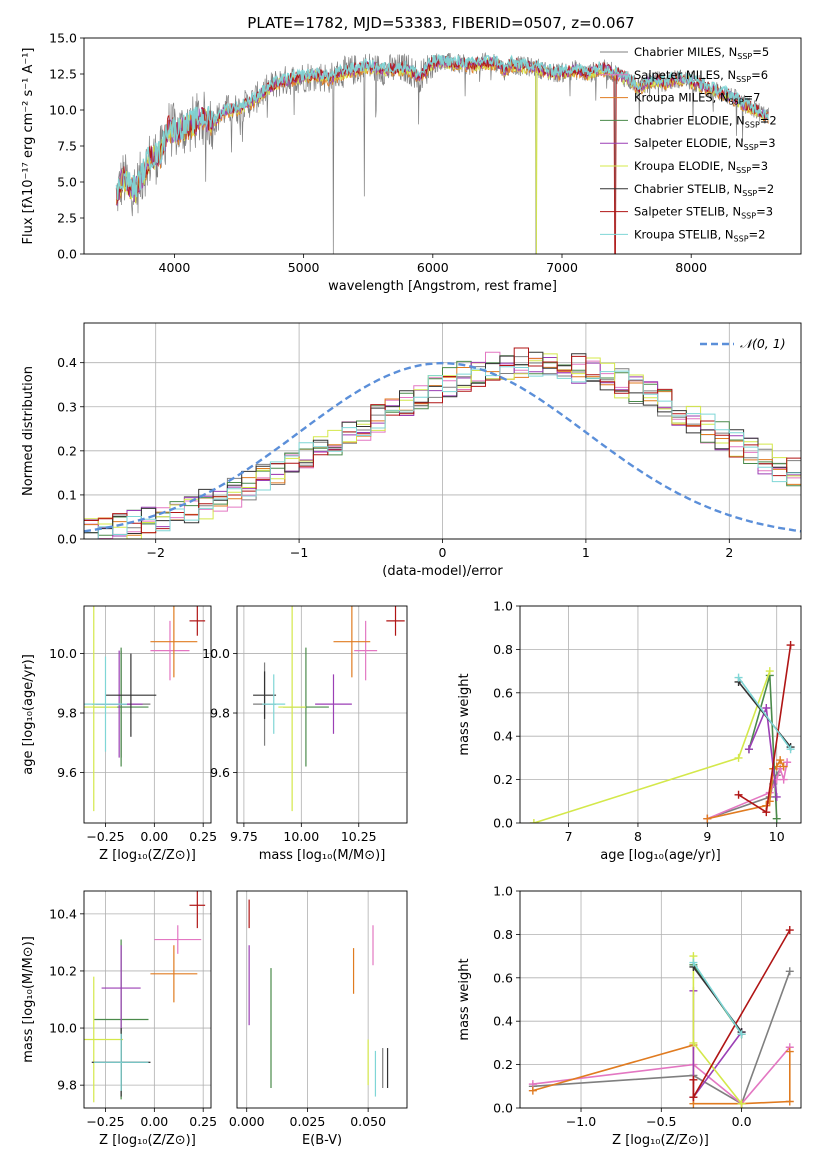 This screenshot has height=1170, width=819. I want to click on y-tick-label: 0.3, so click(67, 406).